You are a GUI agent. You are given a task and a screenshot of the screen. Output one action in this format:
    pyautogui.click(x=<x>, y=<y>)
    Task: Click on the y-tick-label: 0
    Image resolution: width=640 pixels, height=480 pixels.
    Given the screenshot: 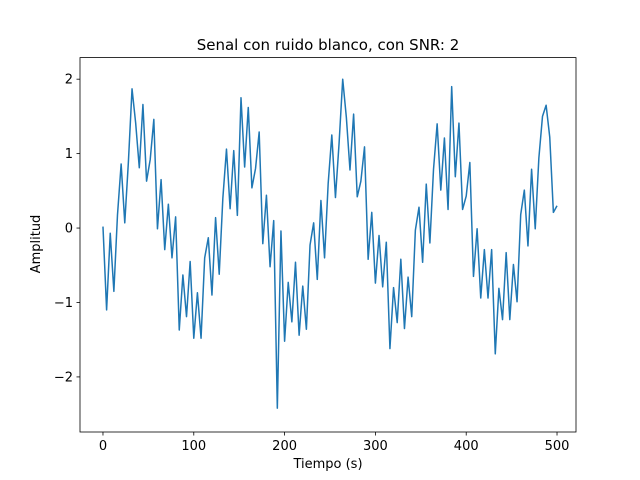 What is the action you would take?
    pyautogui.click(x=69, y=229)
    